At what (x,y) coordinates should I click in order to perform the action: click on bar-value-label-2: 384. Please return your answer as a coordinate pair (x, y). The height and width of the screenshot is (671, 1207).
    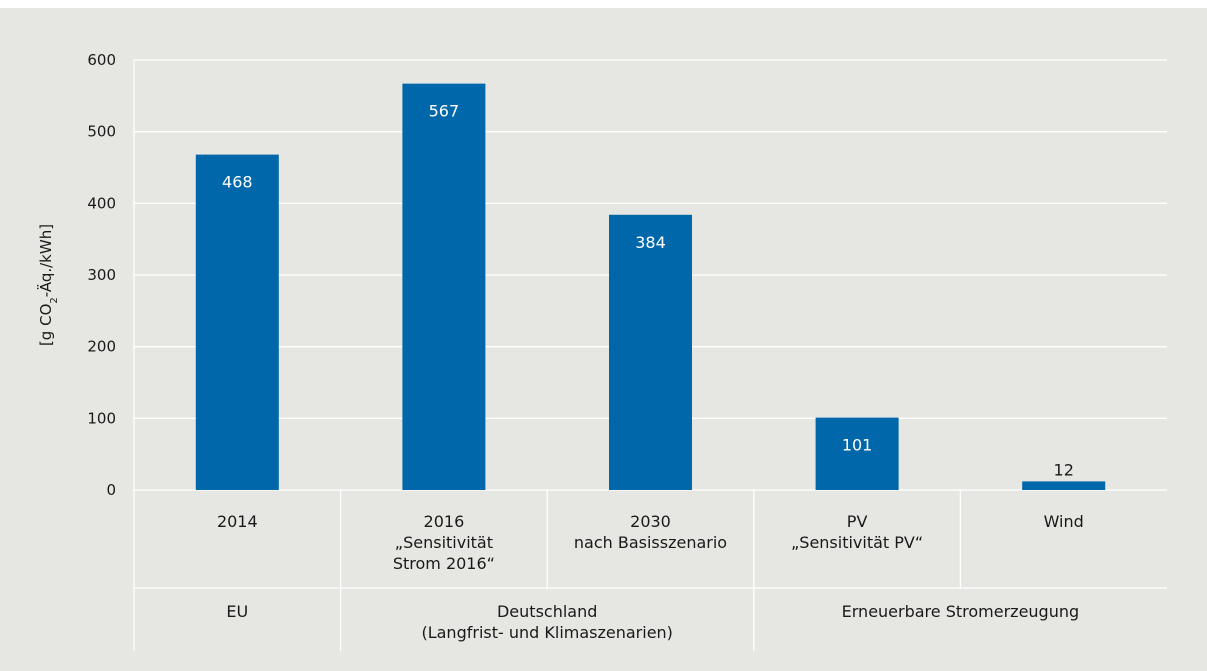
    Looking at the image, I should click on (650, 242).